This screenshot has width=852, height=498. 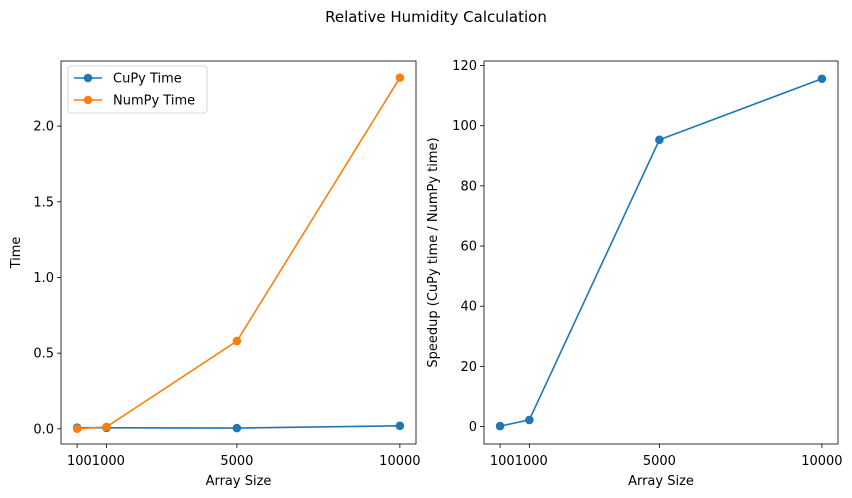 I want to click on y-tick-label: 60, so click(x=468, y=247).